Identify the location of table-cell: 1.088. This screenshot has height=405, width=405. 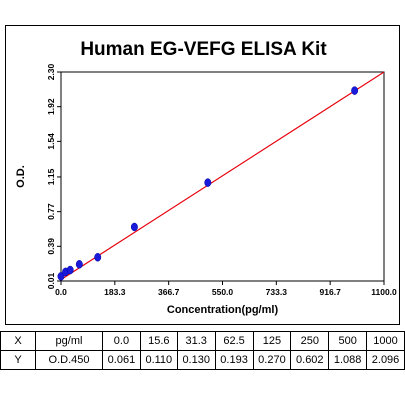
(348, 360).